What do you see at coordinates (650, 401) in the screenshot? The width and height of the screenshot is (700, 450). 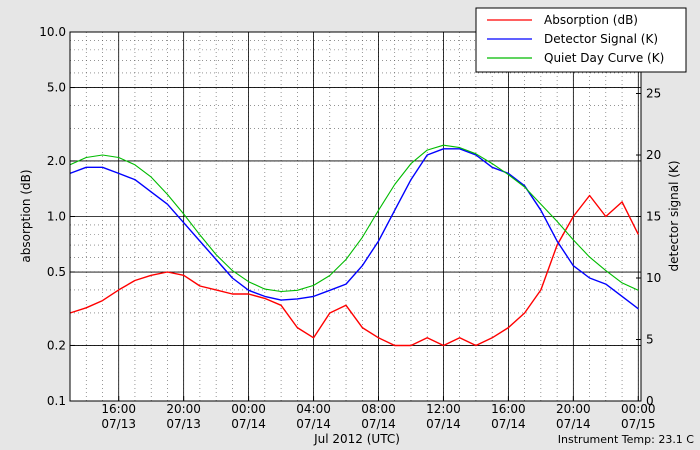 I see `y-right-tick-label: 0` at bounding box center [650, 401].